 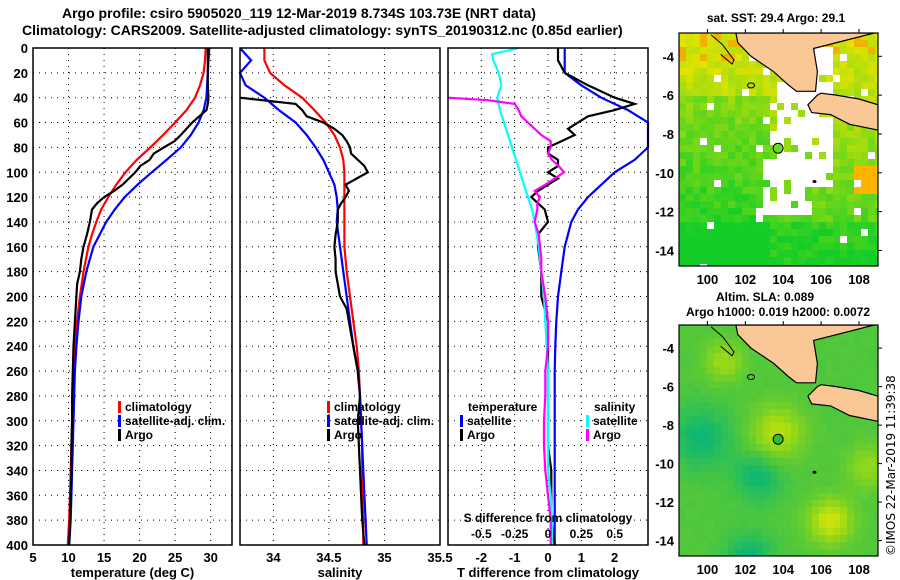 I want to click on island-enggano, so click(x=751, y=376).